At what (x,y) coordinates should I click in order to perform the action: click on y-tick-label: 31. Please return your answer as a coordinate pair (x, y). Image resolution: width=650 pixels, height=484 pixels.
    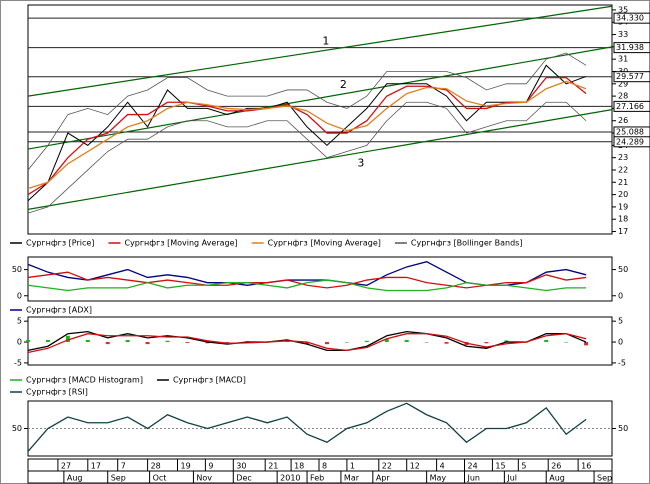
    Looking at the image, I should click on (623, 59).